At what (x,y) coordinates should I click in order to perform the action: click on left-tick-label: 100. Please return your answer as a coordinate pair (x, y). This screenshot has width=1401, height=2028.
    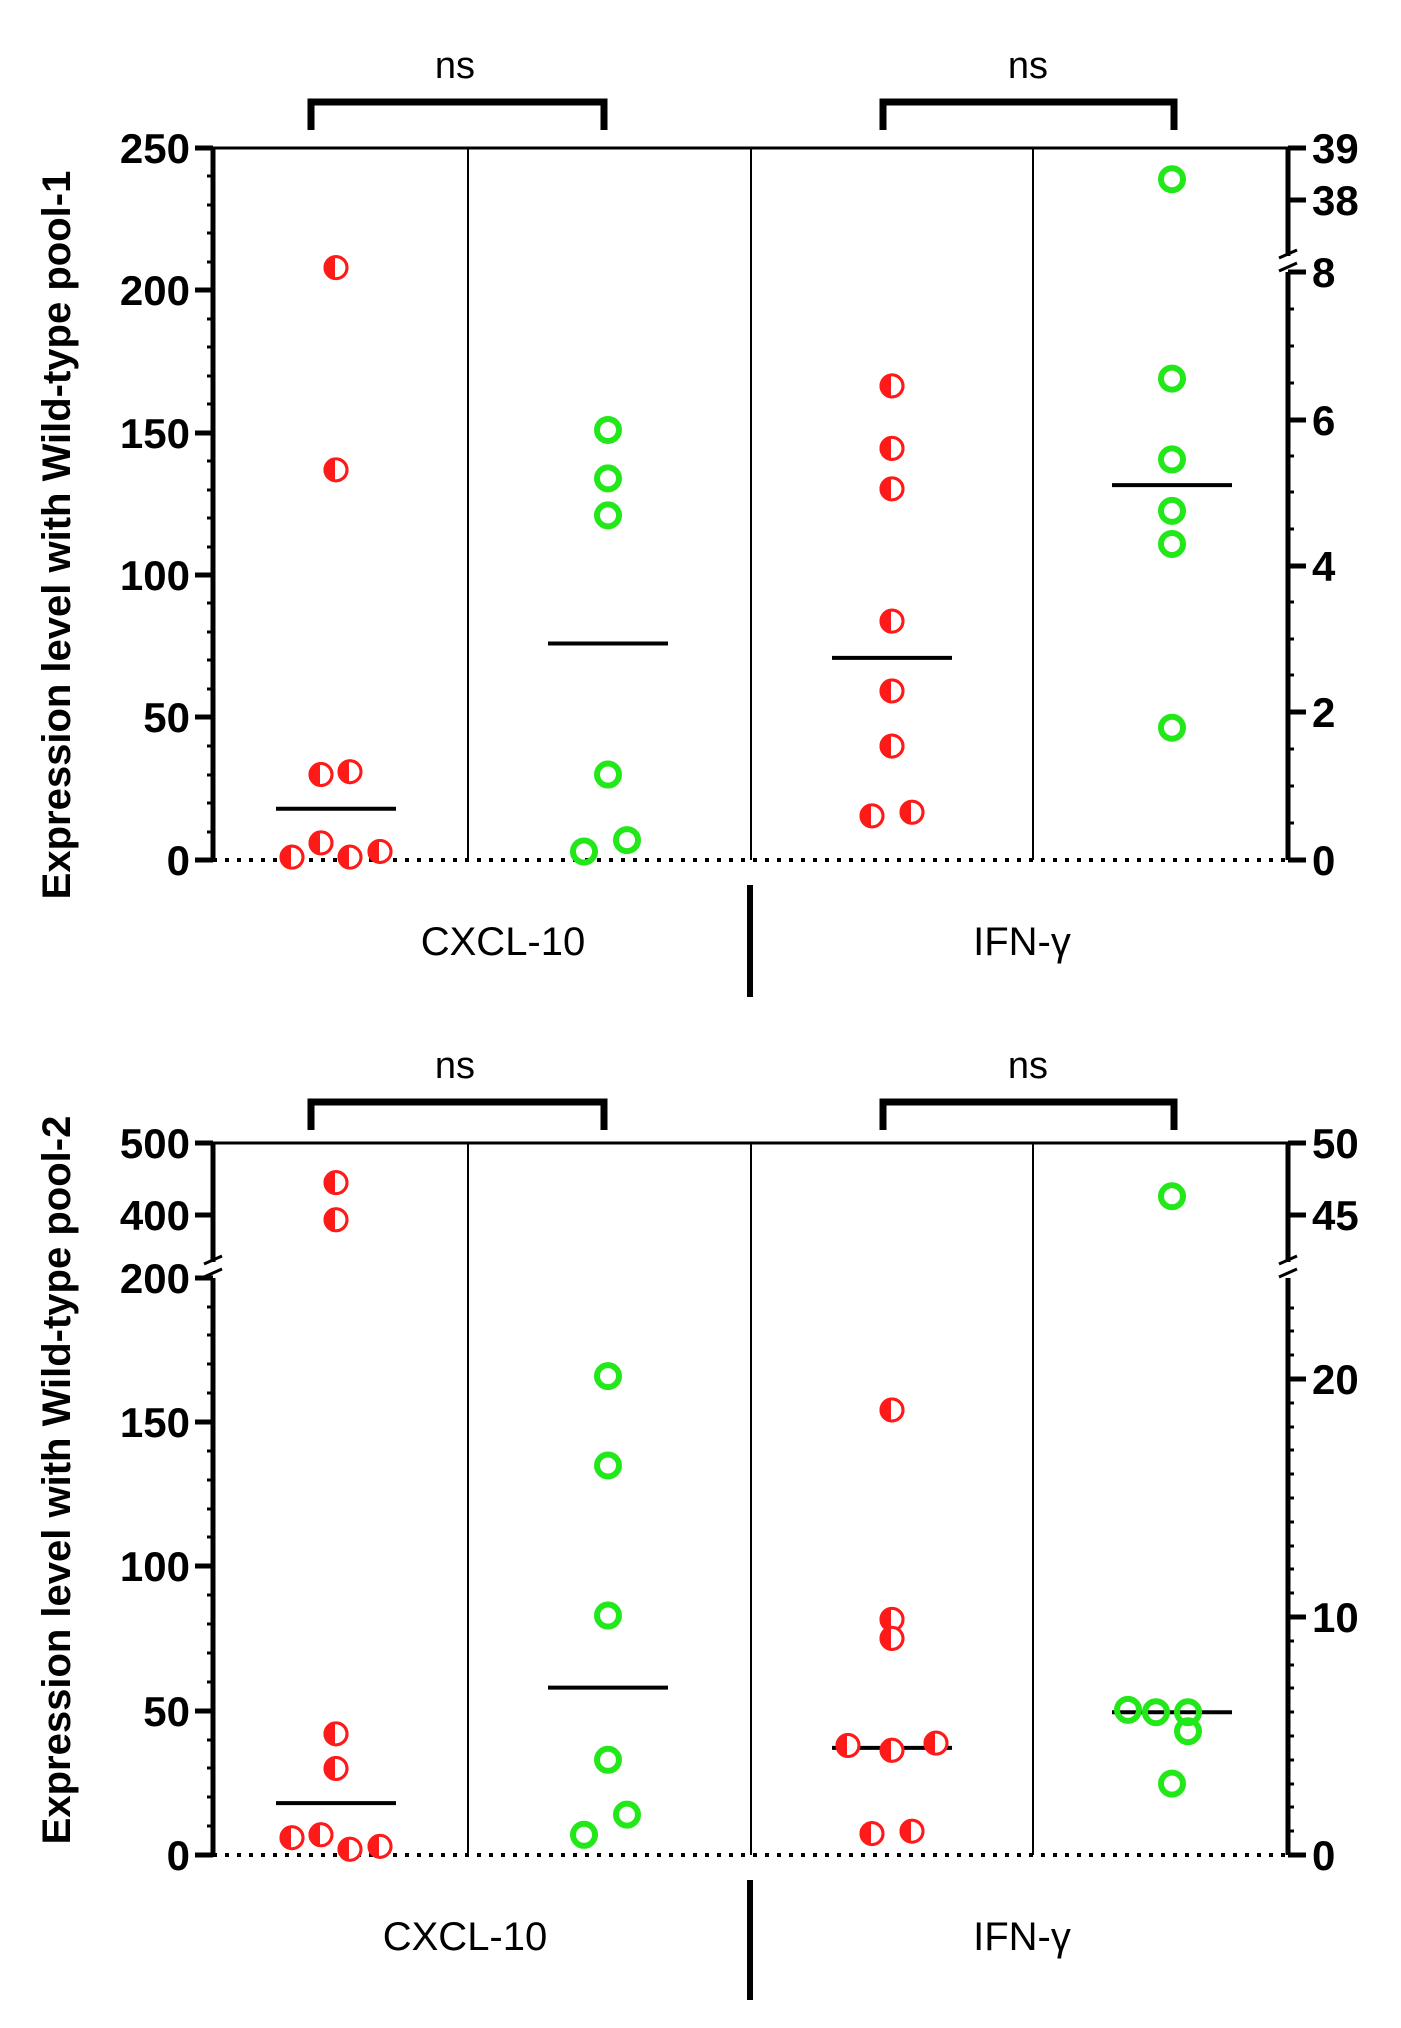
    Looking at the image, I should click on (155, 1566).